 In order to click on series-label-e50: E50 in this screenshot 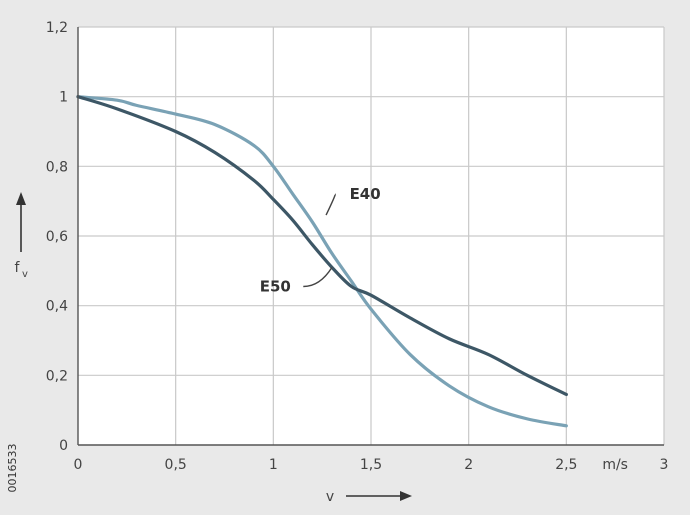, I will do `click(275, 287)`.